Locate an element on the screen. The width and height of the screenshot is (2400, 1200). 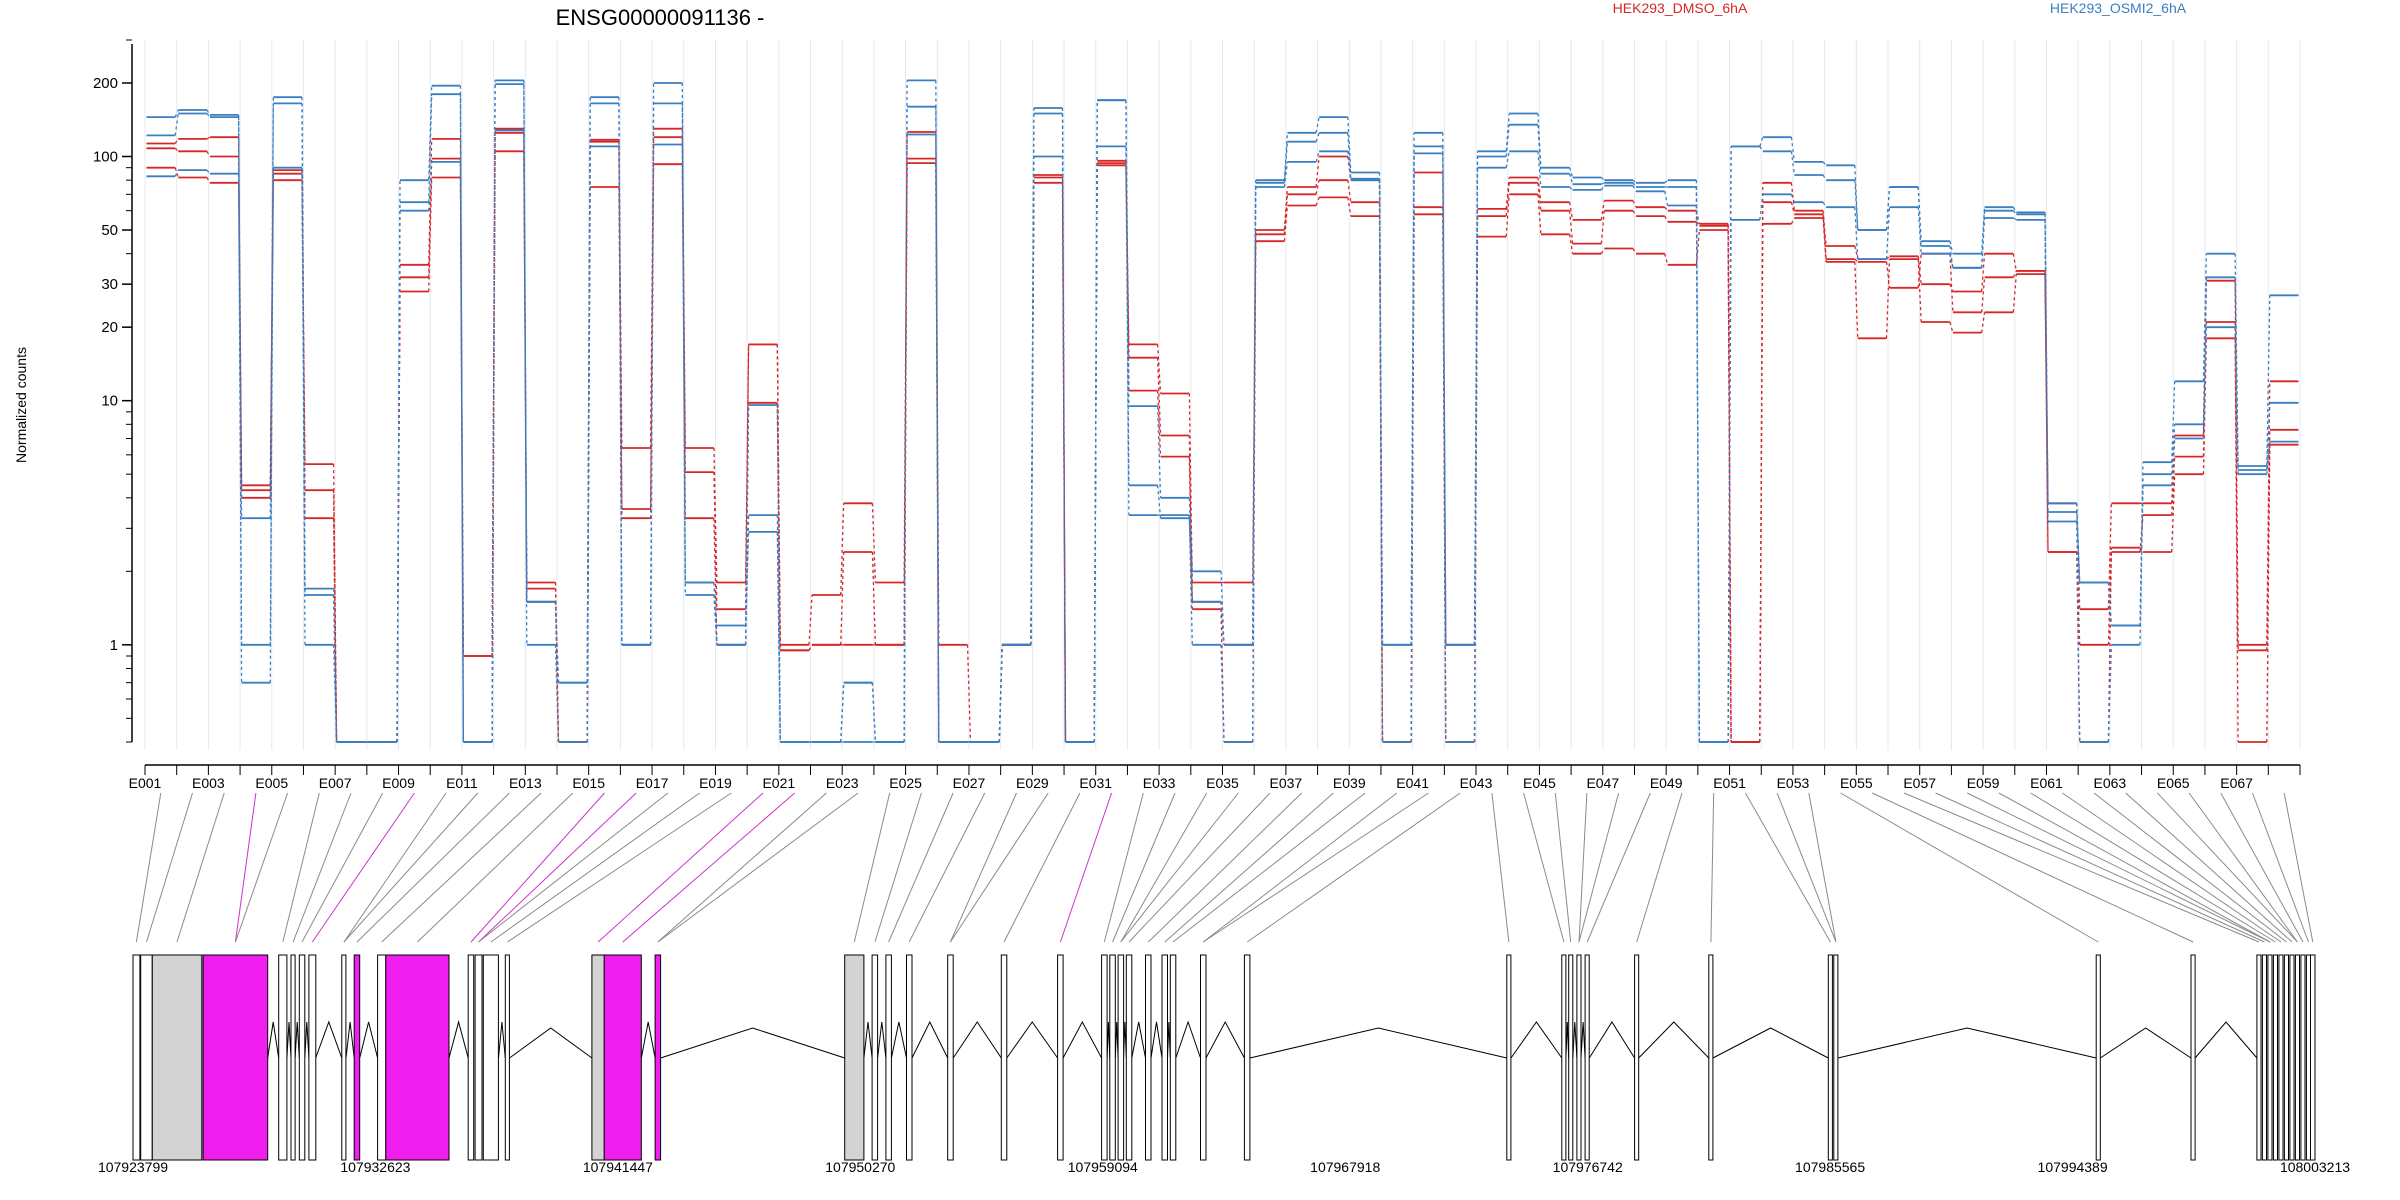
x-tick-label: E047 is located at coordinates (1602, 783).